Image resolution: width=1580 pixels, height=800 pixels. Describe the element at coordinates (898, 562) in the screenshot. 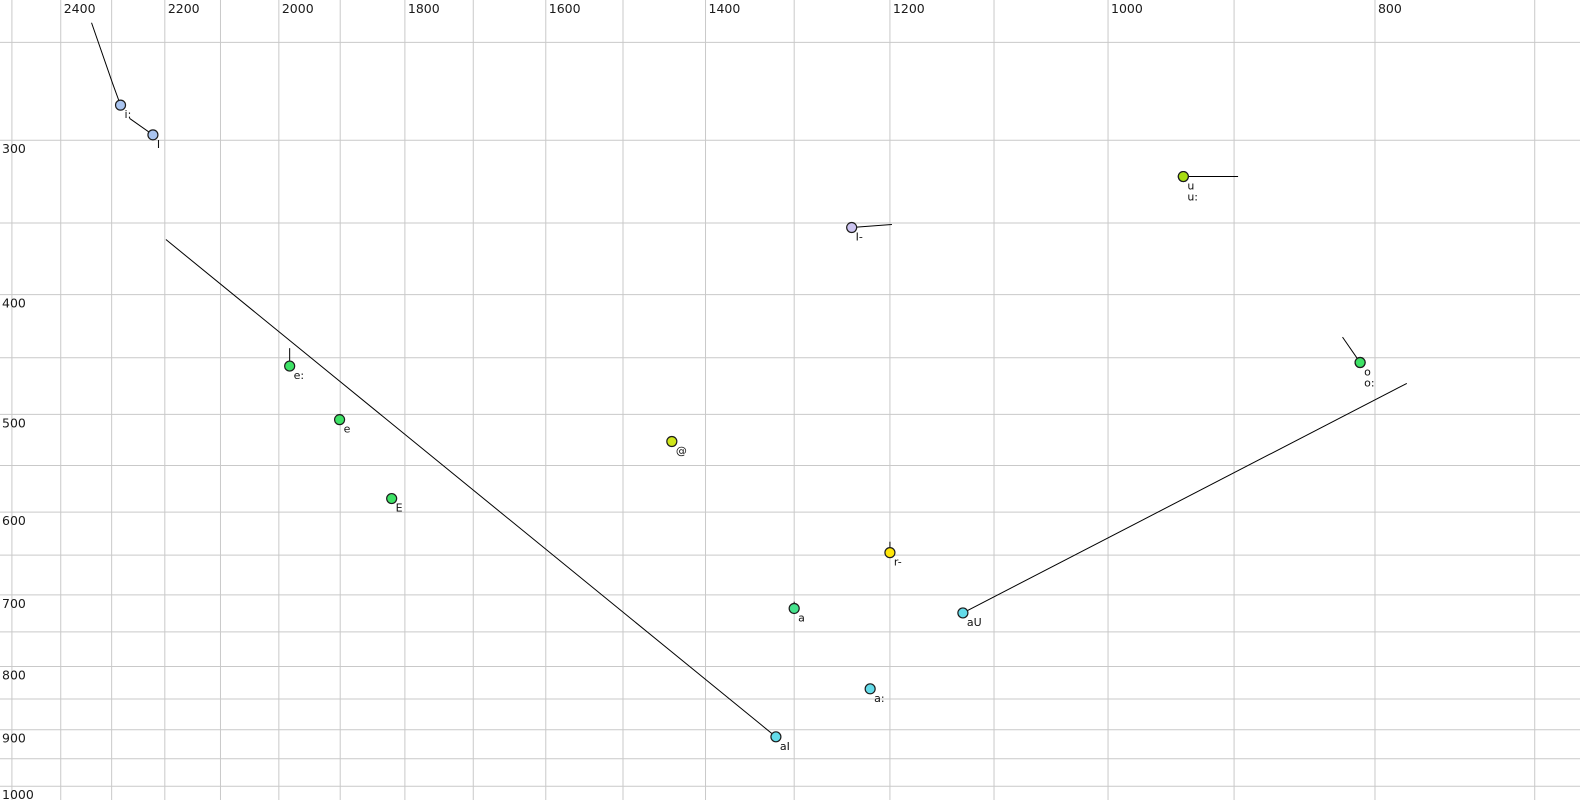

I see `vowel-label-r-: r-` at that location.